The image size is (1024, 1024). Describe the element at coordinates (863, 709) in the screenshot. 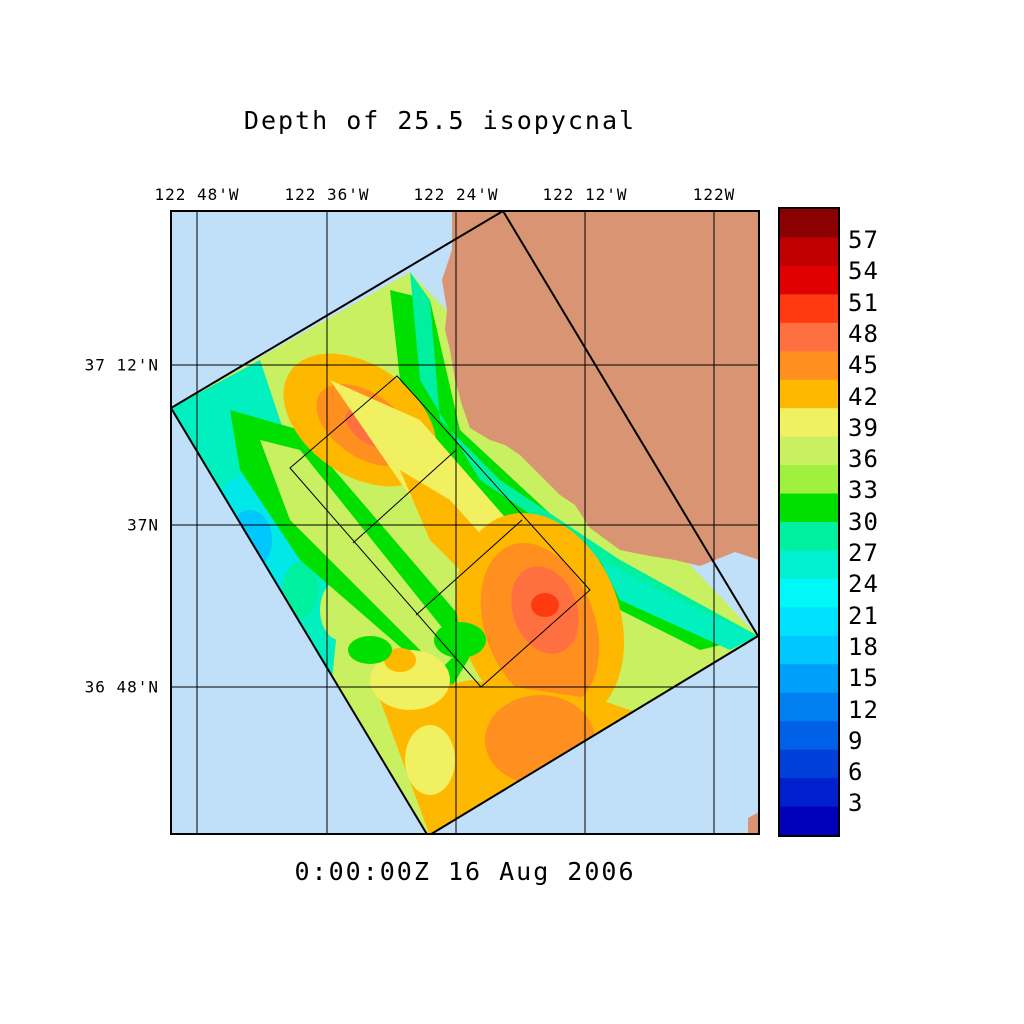

I see `colorbar-tick-label: 12` at that location.